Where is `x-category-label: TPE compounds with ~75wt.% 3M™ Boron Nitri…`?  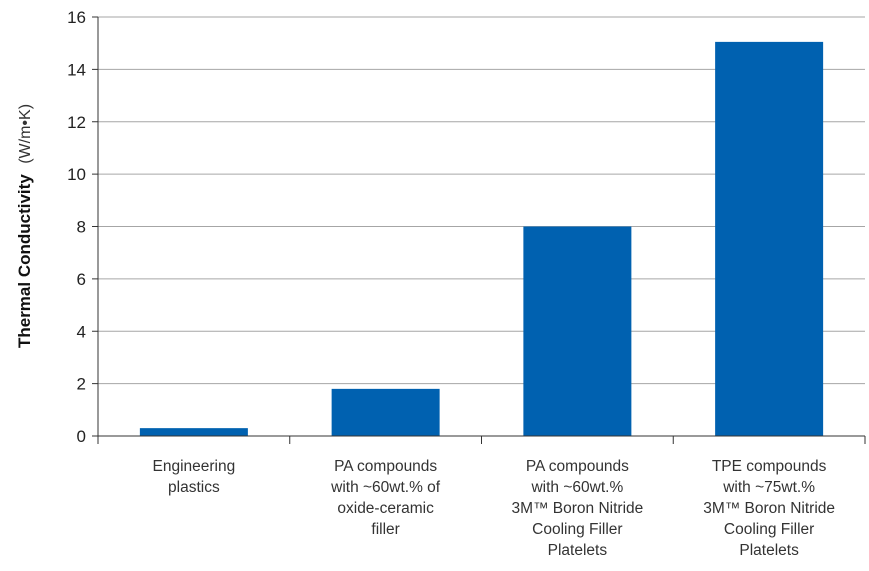 x-category-label: TPE compounds with ~75wt.% 3M™ Boron Nitri… is located at coordinates (769, 508).